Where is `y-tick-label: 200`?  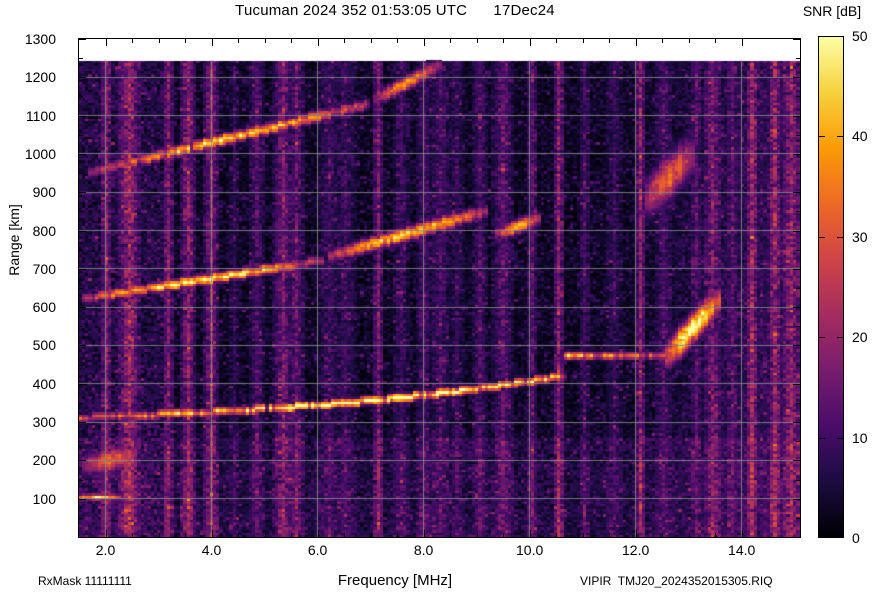 y-tick-label: 200 is located at coordinates (44, 460).